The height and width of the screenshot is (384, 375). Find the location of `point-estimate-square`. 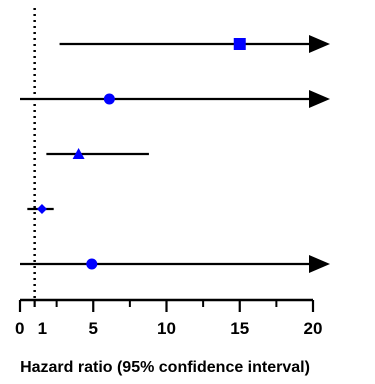

point-estimate-square is located at coordinates (239, 44).